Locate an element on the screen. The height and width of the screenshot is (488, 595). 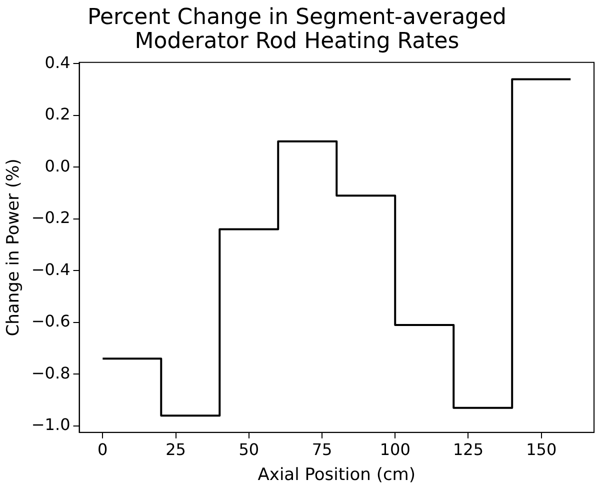
y-tick-label: 0.2 is located at coordinates (57, 114).